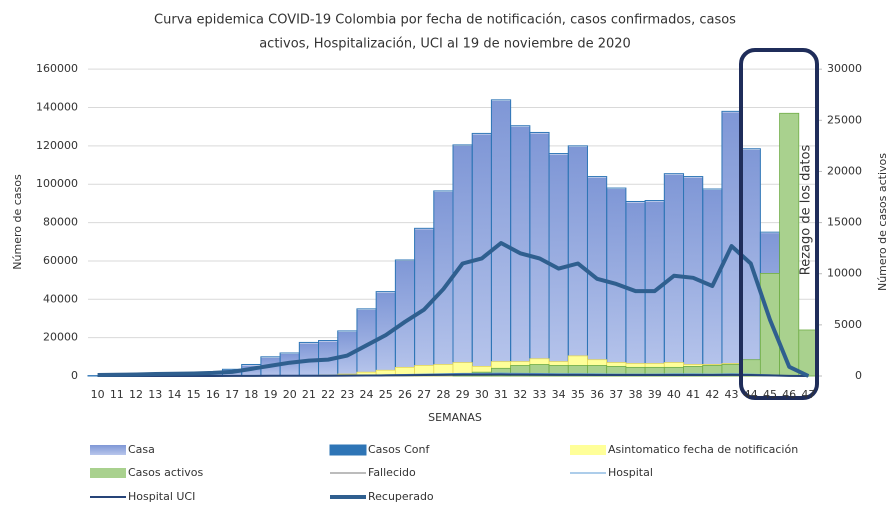  I want to click on y2-tick-label: 10000, so click(844, 273).